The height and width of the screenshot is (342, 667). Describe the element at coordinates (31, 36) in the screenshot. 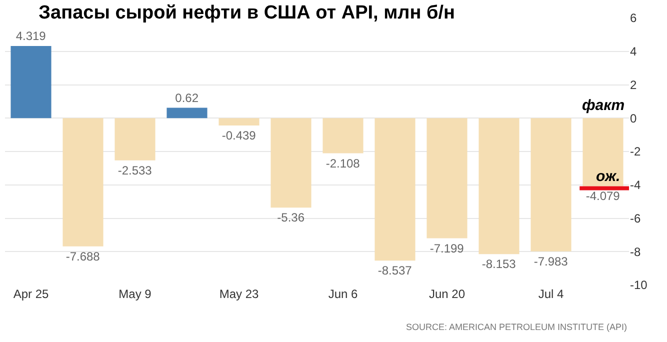

I see `data-label: 4.319` at that location.